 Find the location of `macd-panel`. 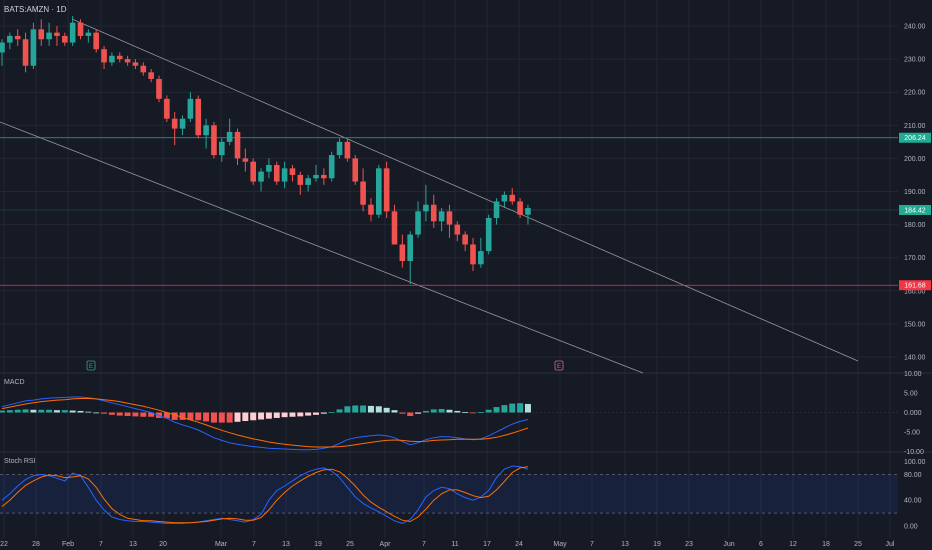

macd-panel is located at coordinates (449, 423).